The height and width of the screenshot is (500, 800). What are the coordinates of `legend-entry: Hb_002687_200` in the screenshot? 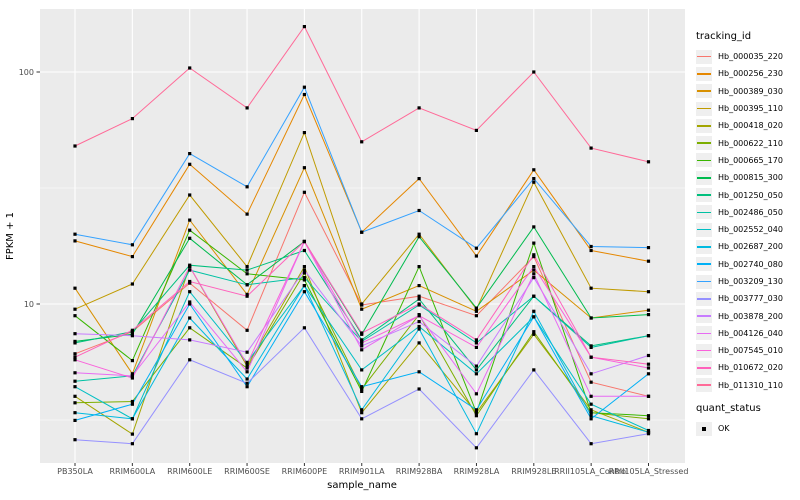 It's located at (747, 246).